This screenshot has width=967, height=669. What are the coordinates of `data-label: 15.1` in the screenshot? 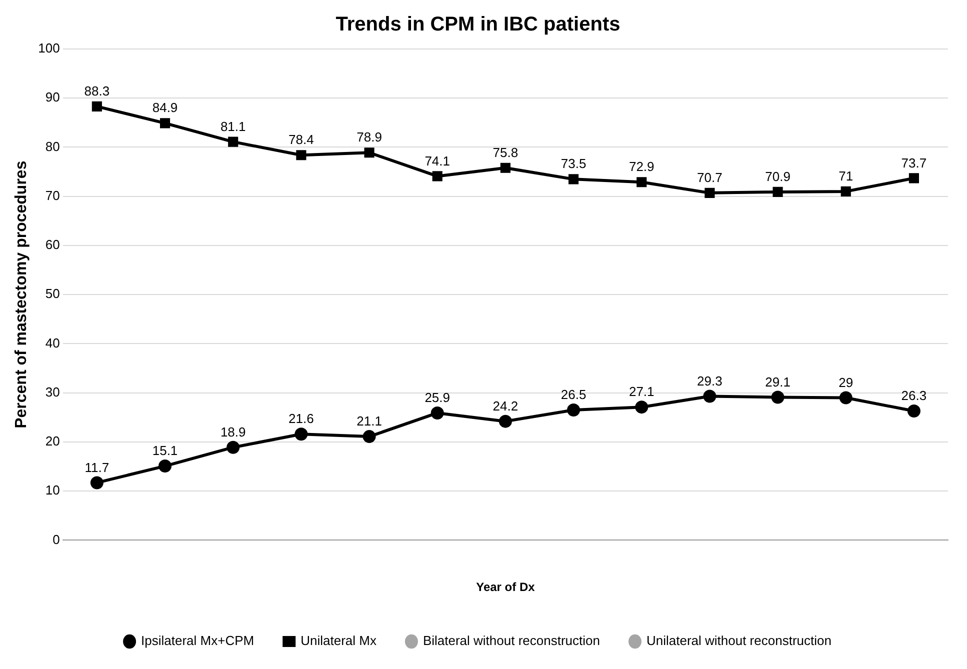 It's located at (165, 450).